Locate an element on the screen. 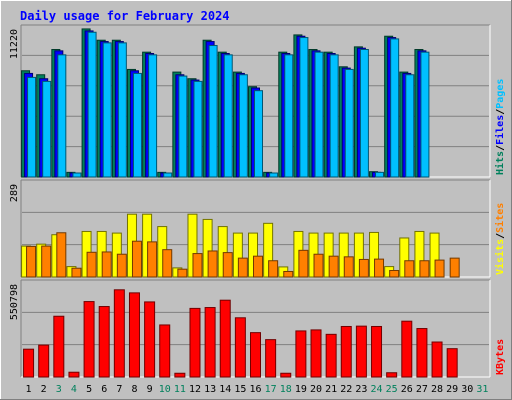  visitors-ymax-label: 289 is located at coordinates (14, 193).